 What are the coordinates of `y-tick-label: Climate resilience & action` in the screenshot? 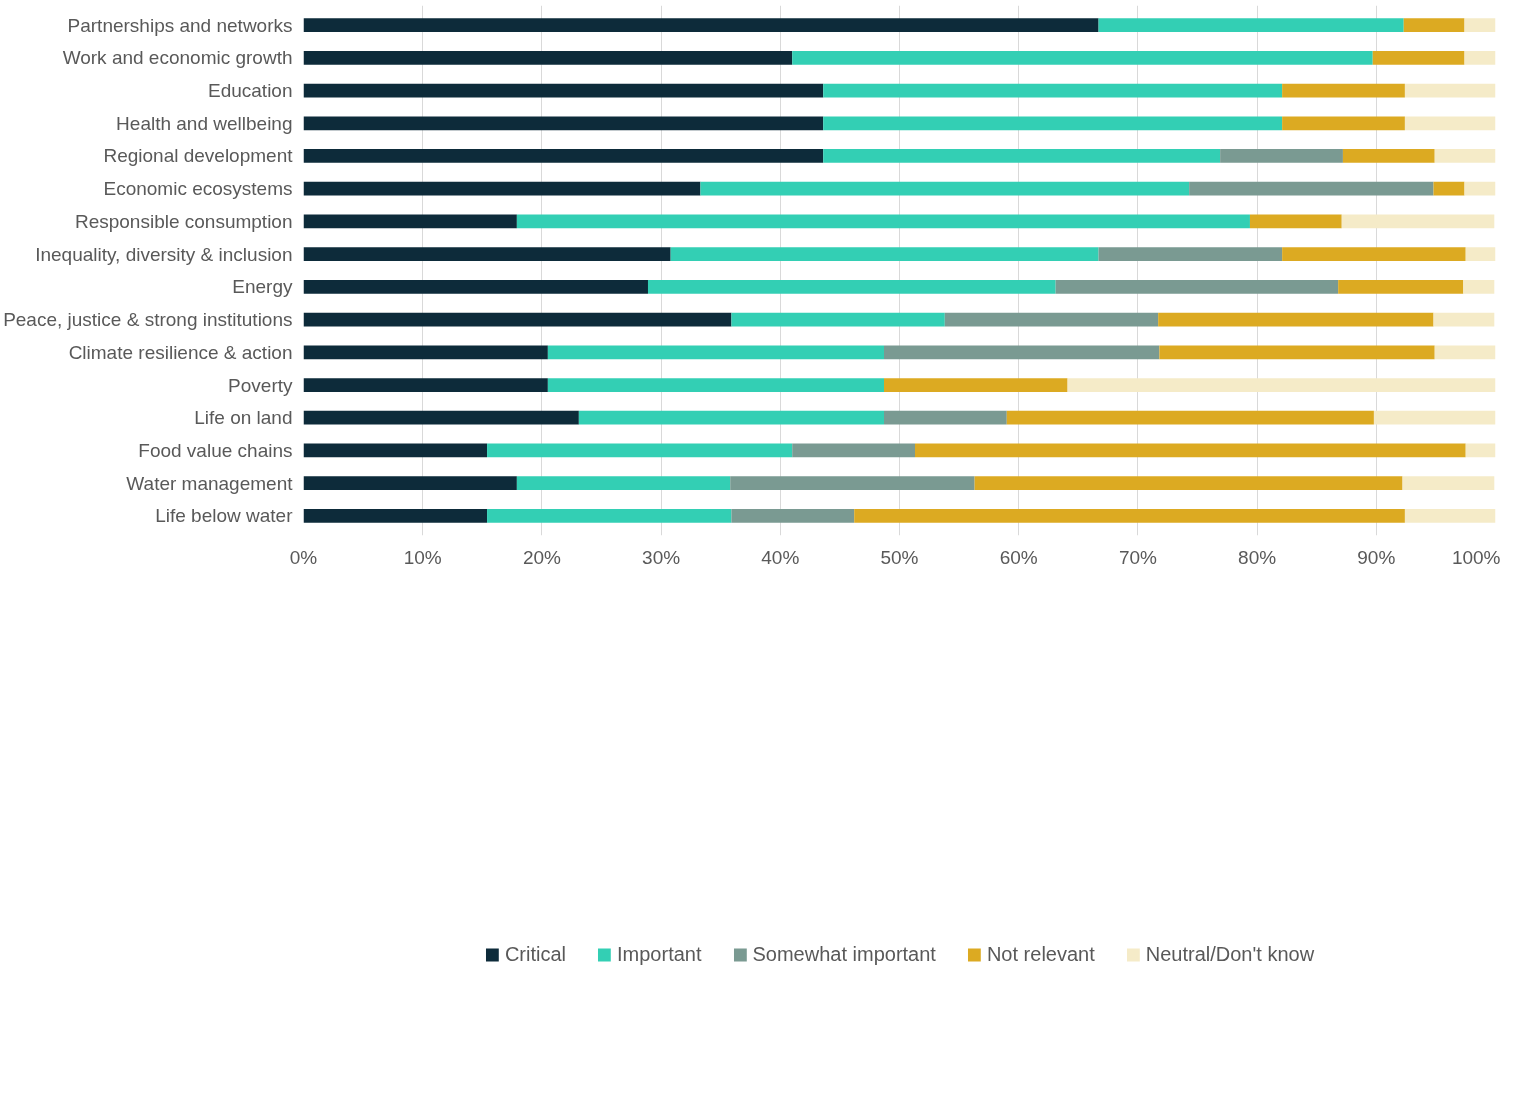 It's located at (180, 352).